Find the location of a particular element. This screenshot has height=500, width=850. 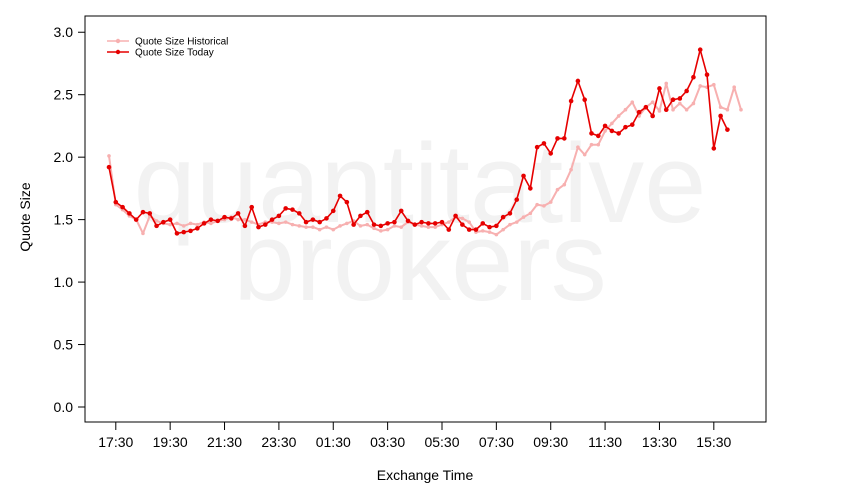

y-tick-label: 3.0 is located at coordinates (64, 32).